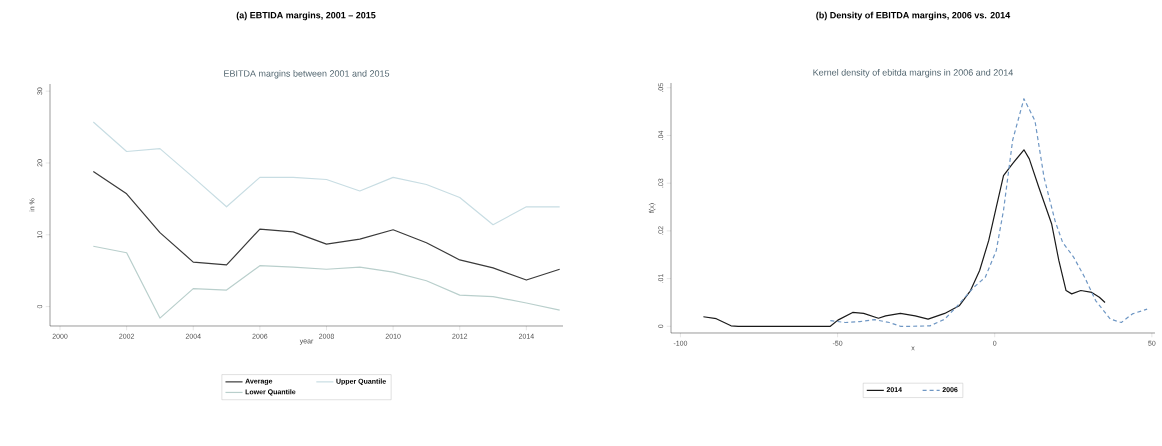  What do you see at coordinates (307, 74) in the screenshot?
I see `chart-subtitle: EBITDA margins between 2001 and 2015` at bounding box center [307, 74].